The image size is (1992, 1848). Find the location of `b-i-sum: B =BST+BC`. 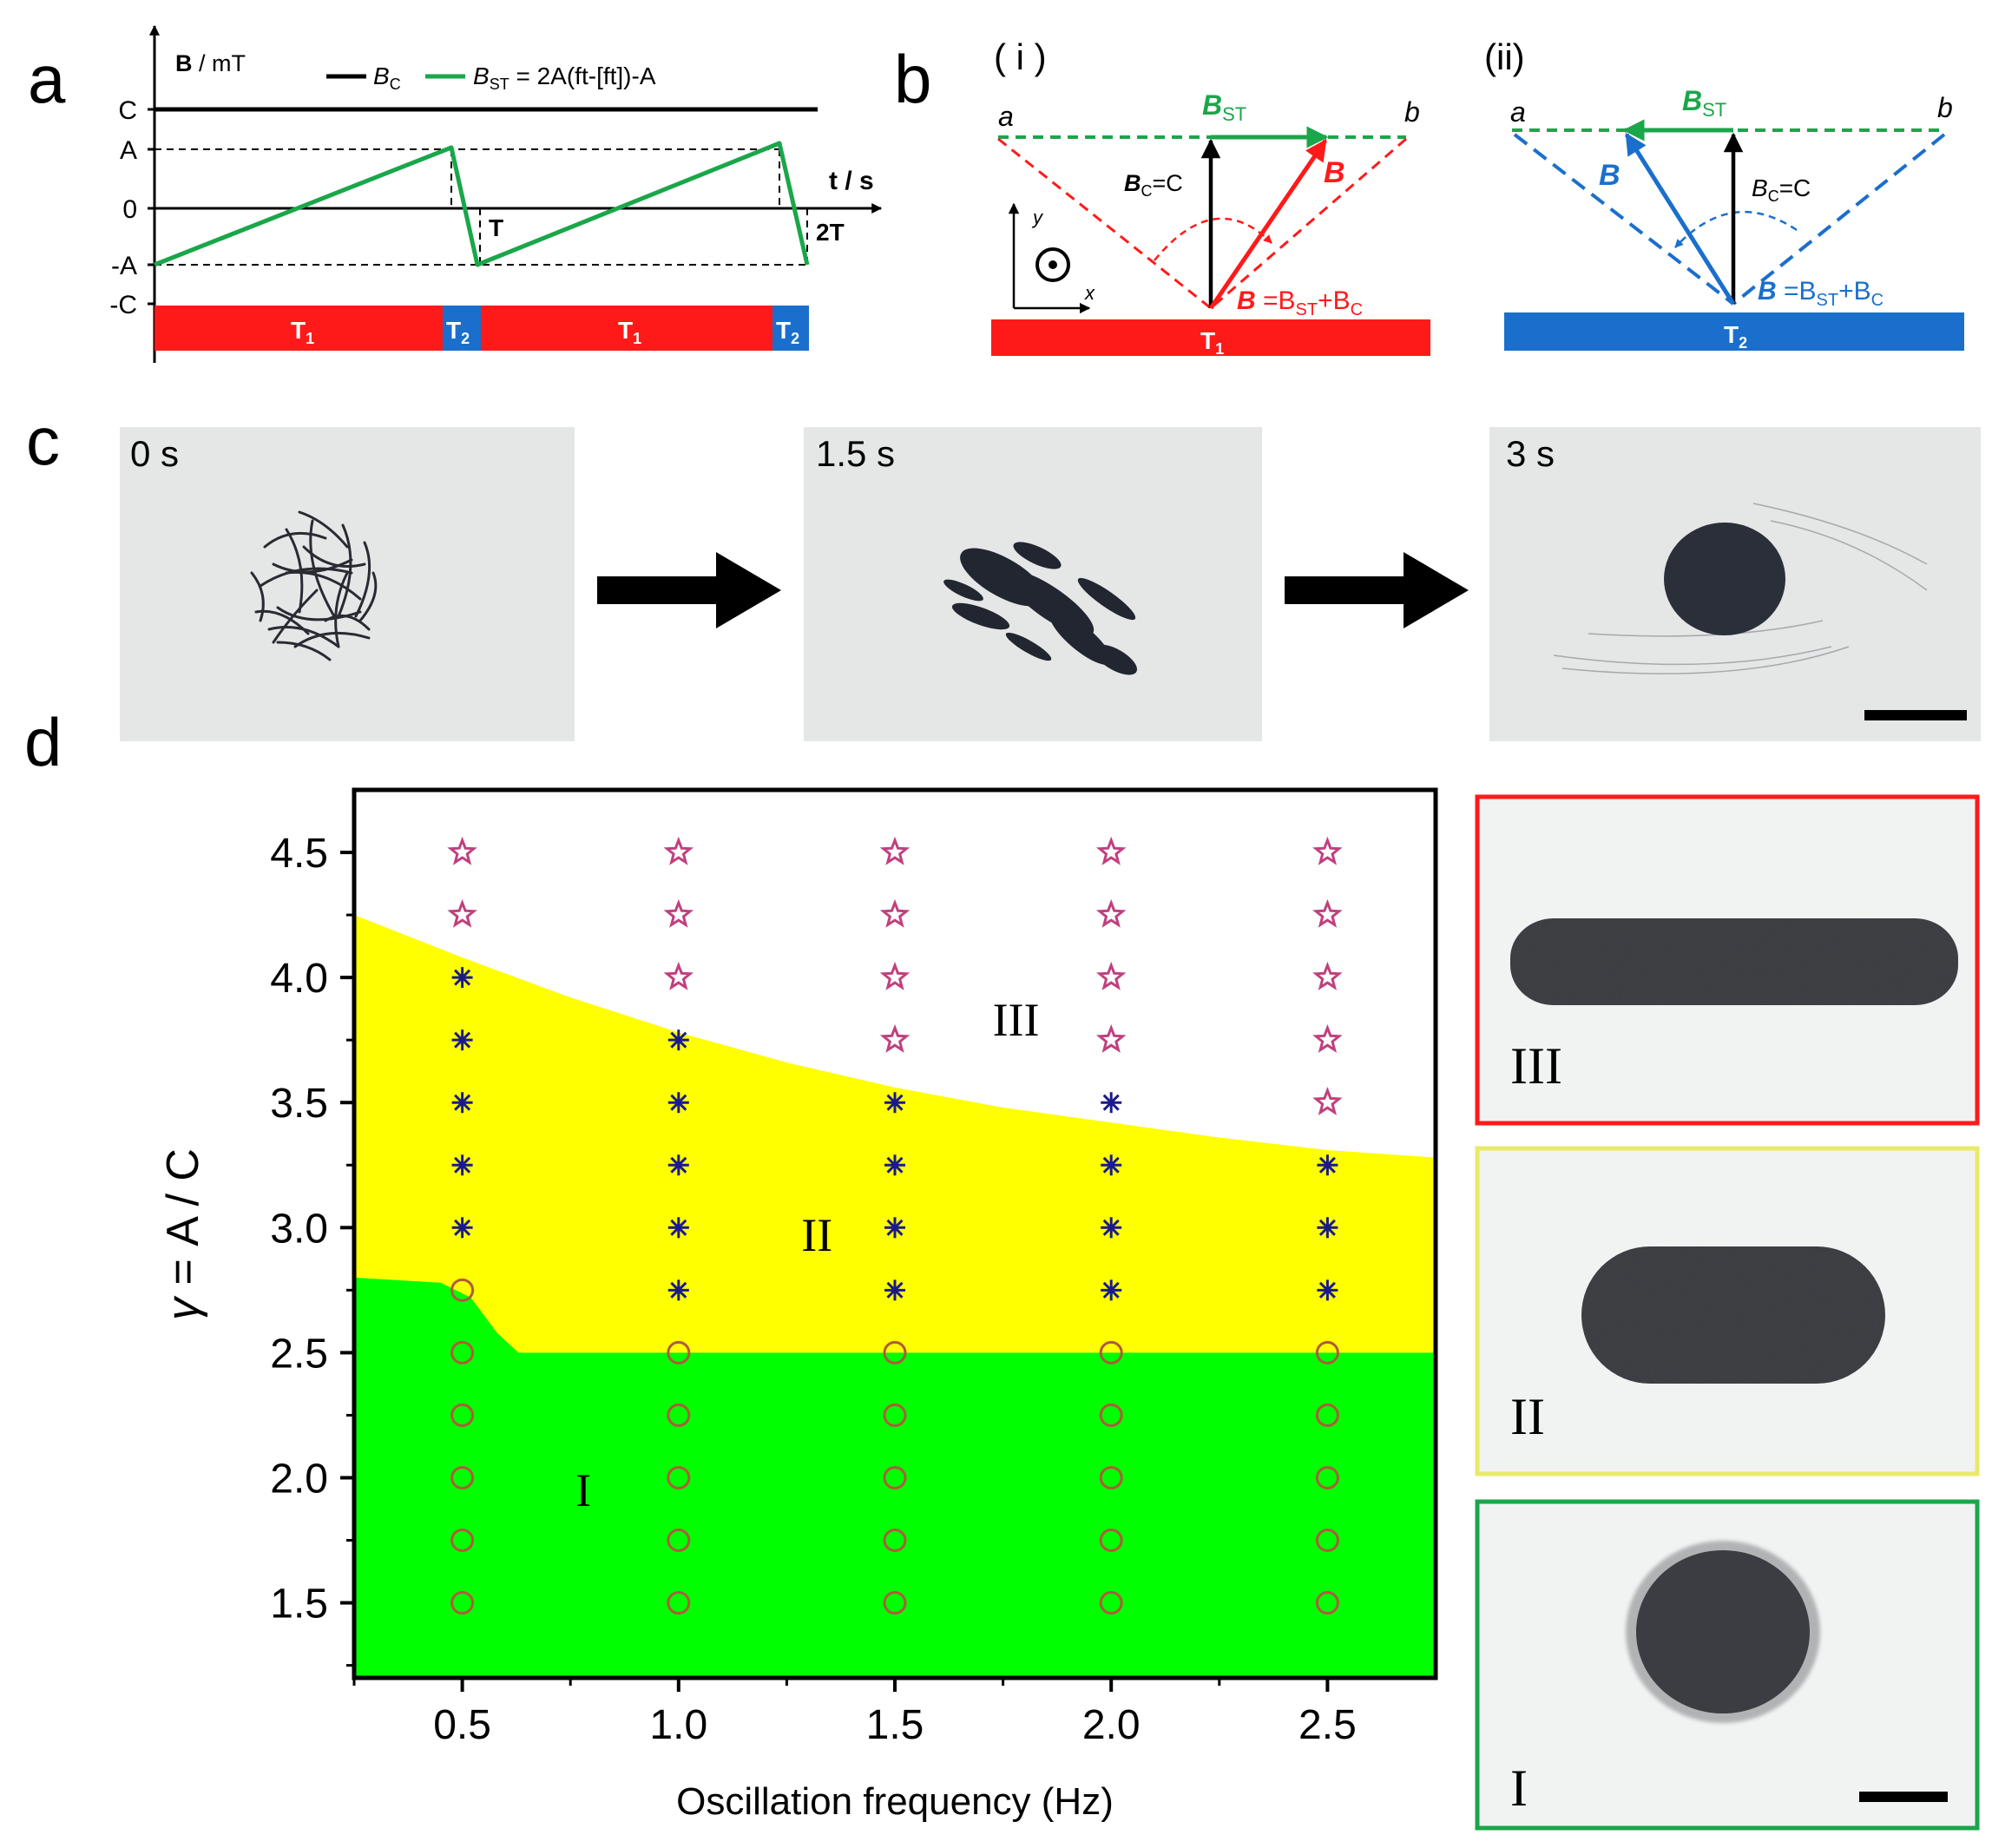

b-i-sum: B =BST+BC is located at coordinates (1300, 302).